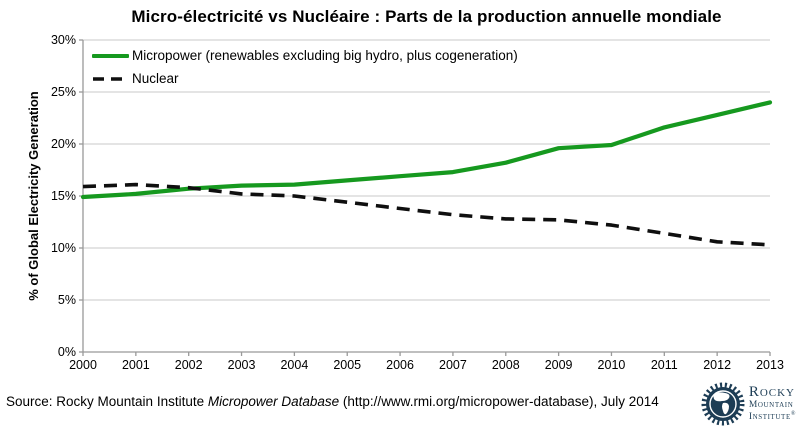  What do you see at coordinates (772, 417) in the screenshot?
I see `rmi-logo-line3: Institute®` at bounding box center [772, 417].